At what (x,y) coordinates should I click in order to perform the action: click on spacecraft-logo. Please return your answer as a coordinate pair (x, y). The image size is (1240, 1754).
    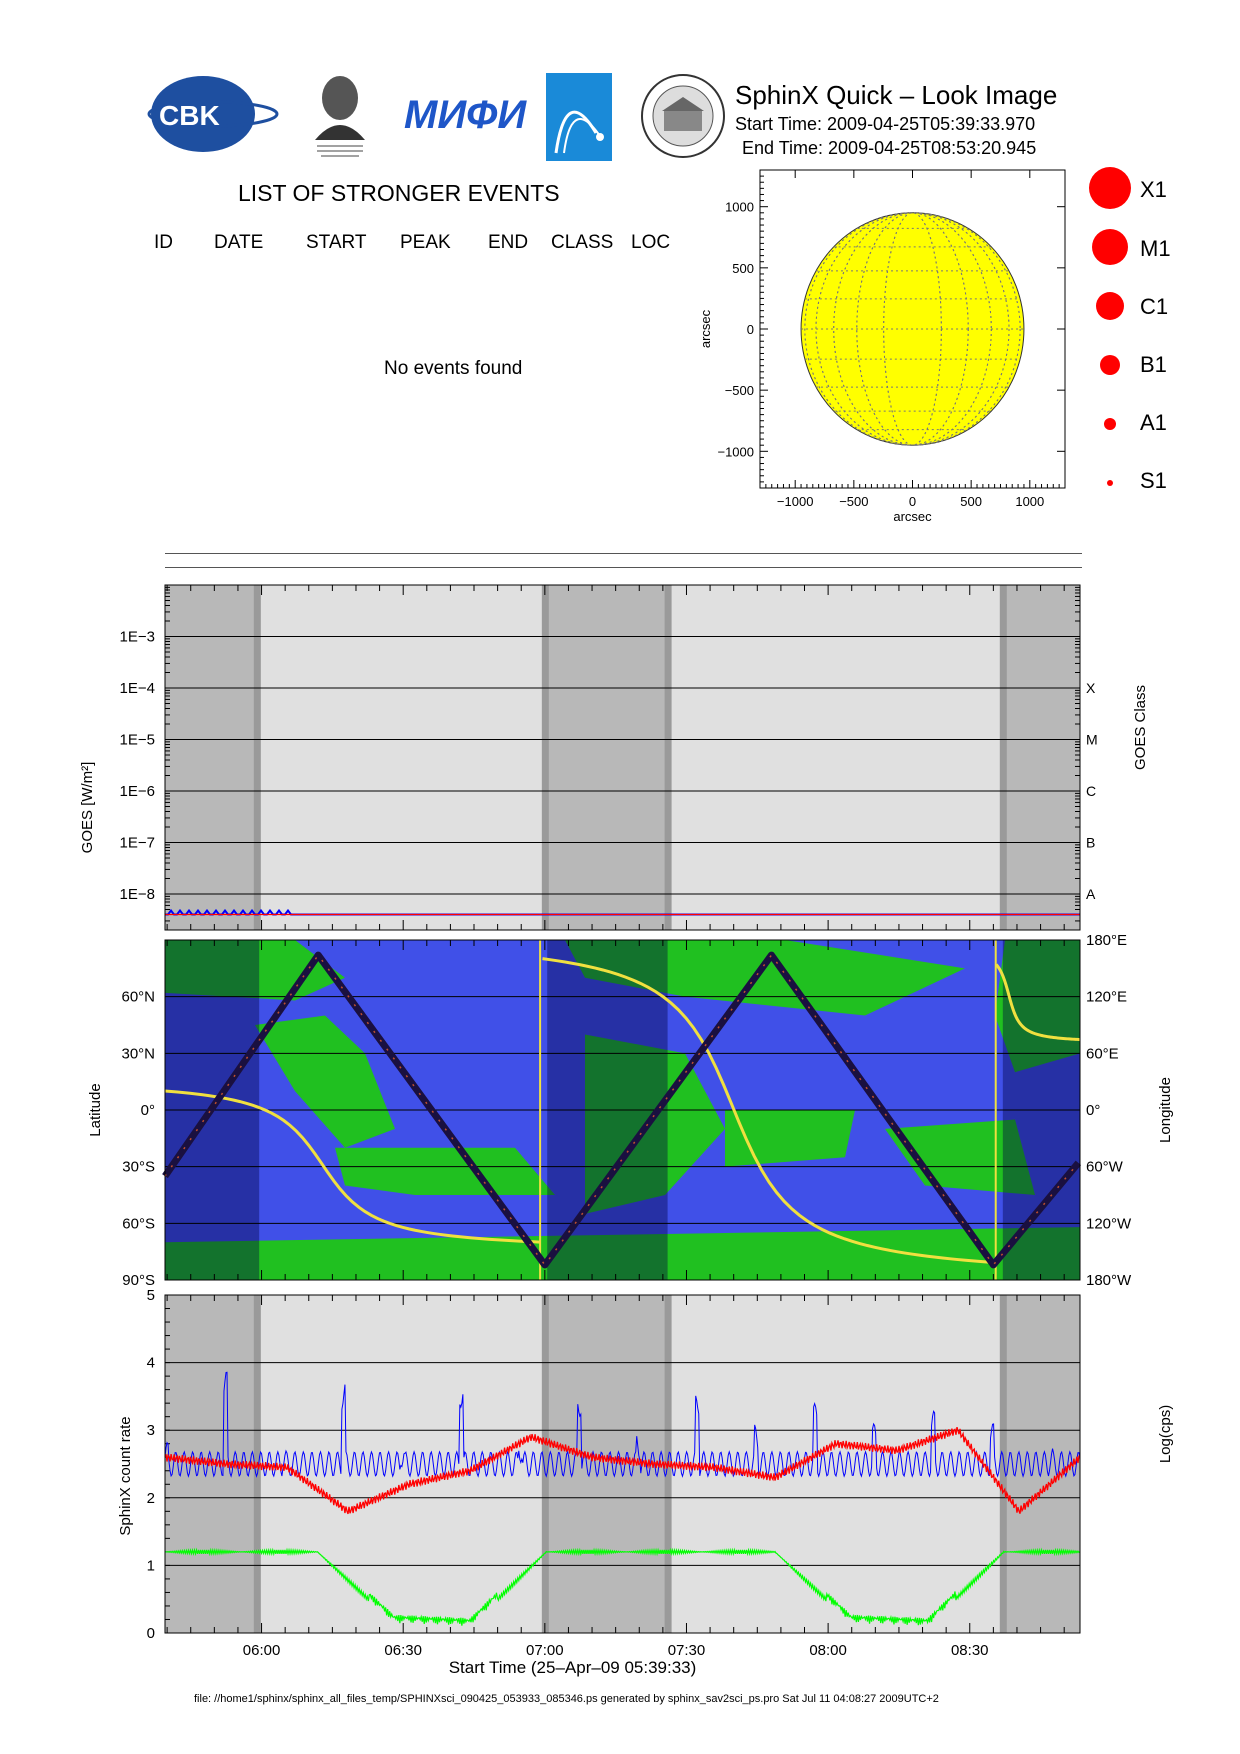
    Looking at the image, I should click on (579, 117).